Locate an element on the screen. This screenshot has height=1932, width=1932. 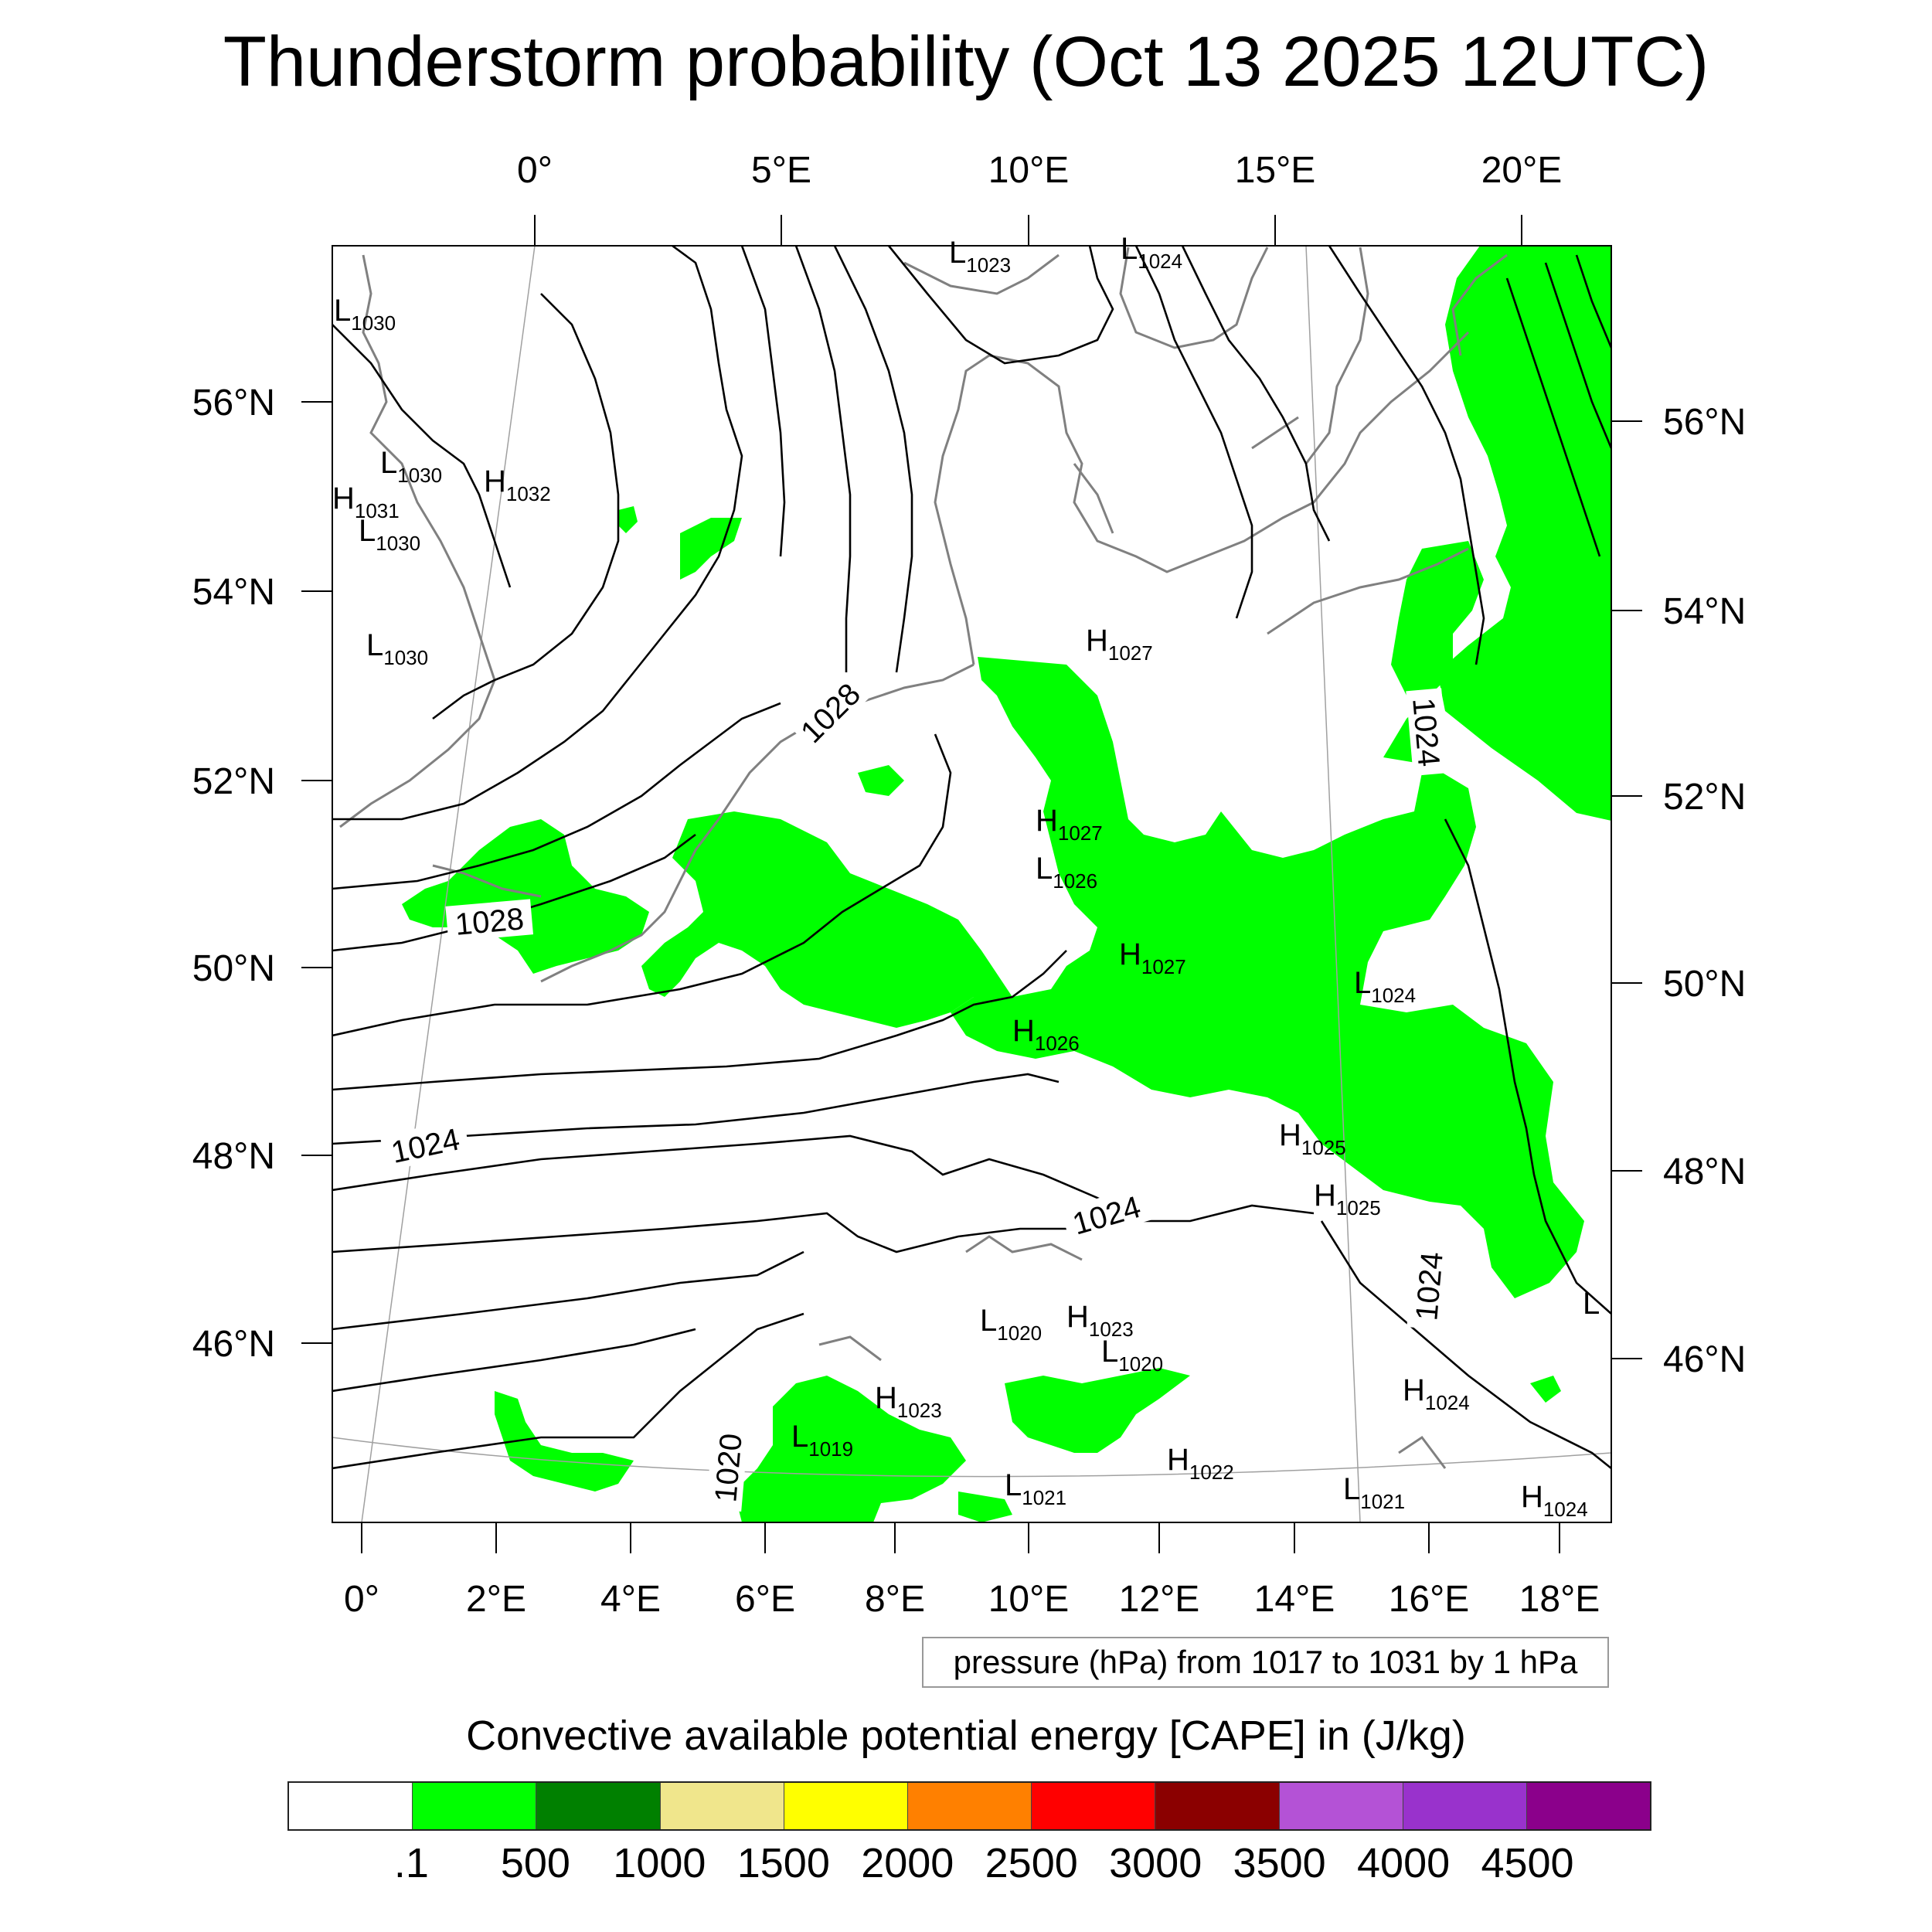
left-lat-label: 46°N is located at coordinates (234, 1345).